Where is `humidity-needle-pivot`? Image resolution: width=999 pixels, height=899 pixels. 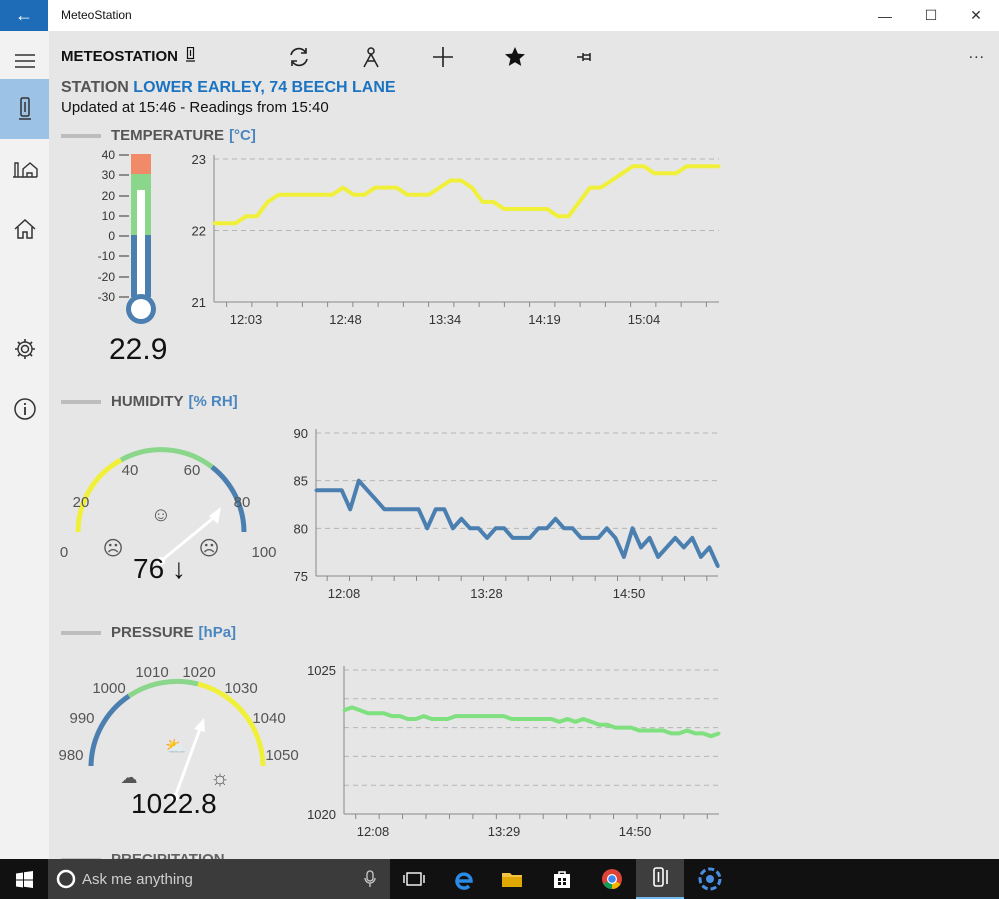 humidity-needle-pivot is located at coordinates (161, 561).